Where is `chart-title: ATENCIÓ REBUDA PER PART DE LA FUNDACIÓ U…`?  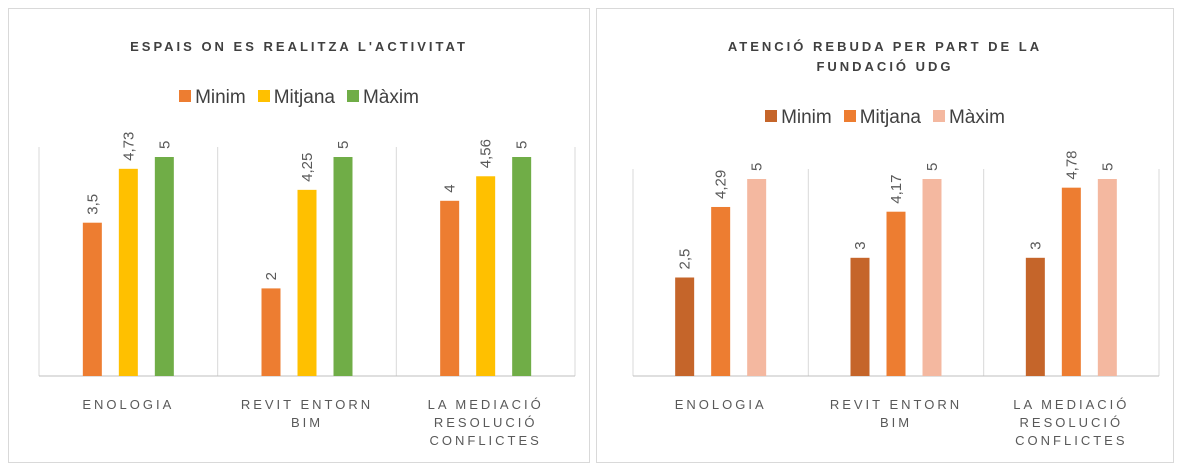 chart-title: ATENCIÓ REBUDA PER PART DE LA FUNDACIÓ U… is located at coordinates (885, 56).